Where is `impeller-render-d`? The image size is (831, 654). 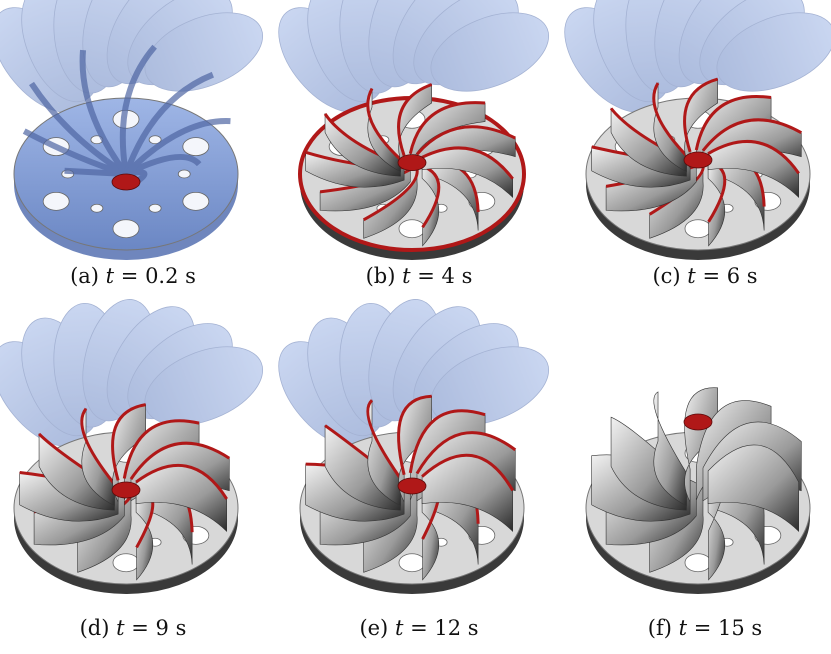
impeller-render-d is located at coordinates (132, 446).